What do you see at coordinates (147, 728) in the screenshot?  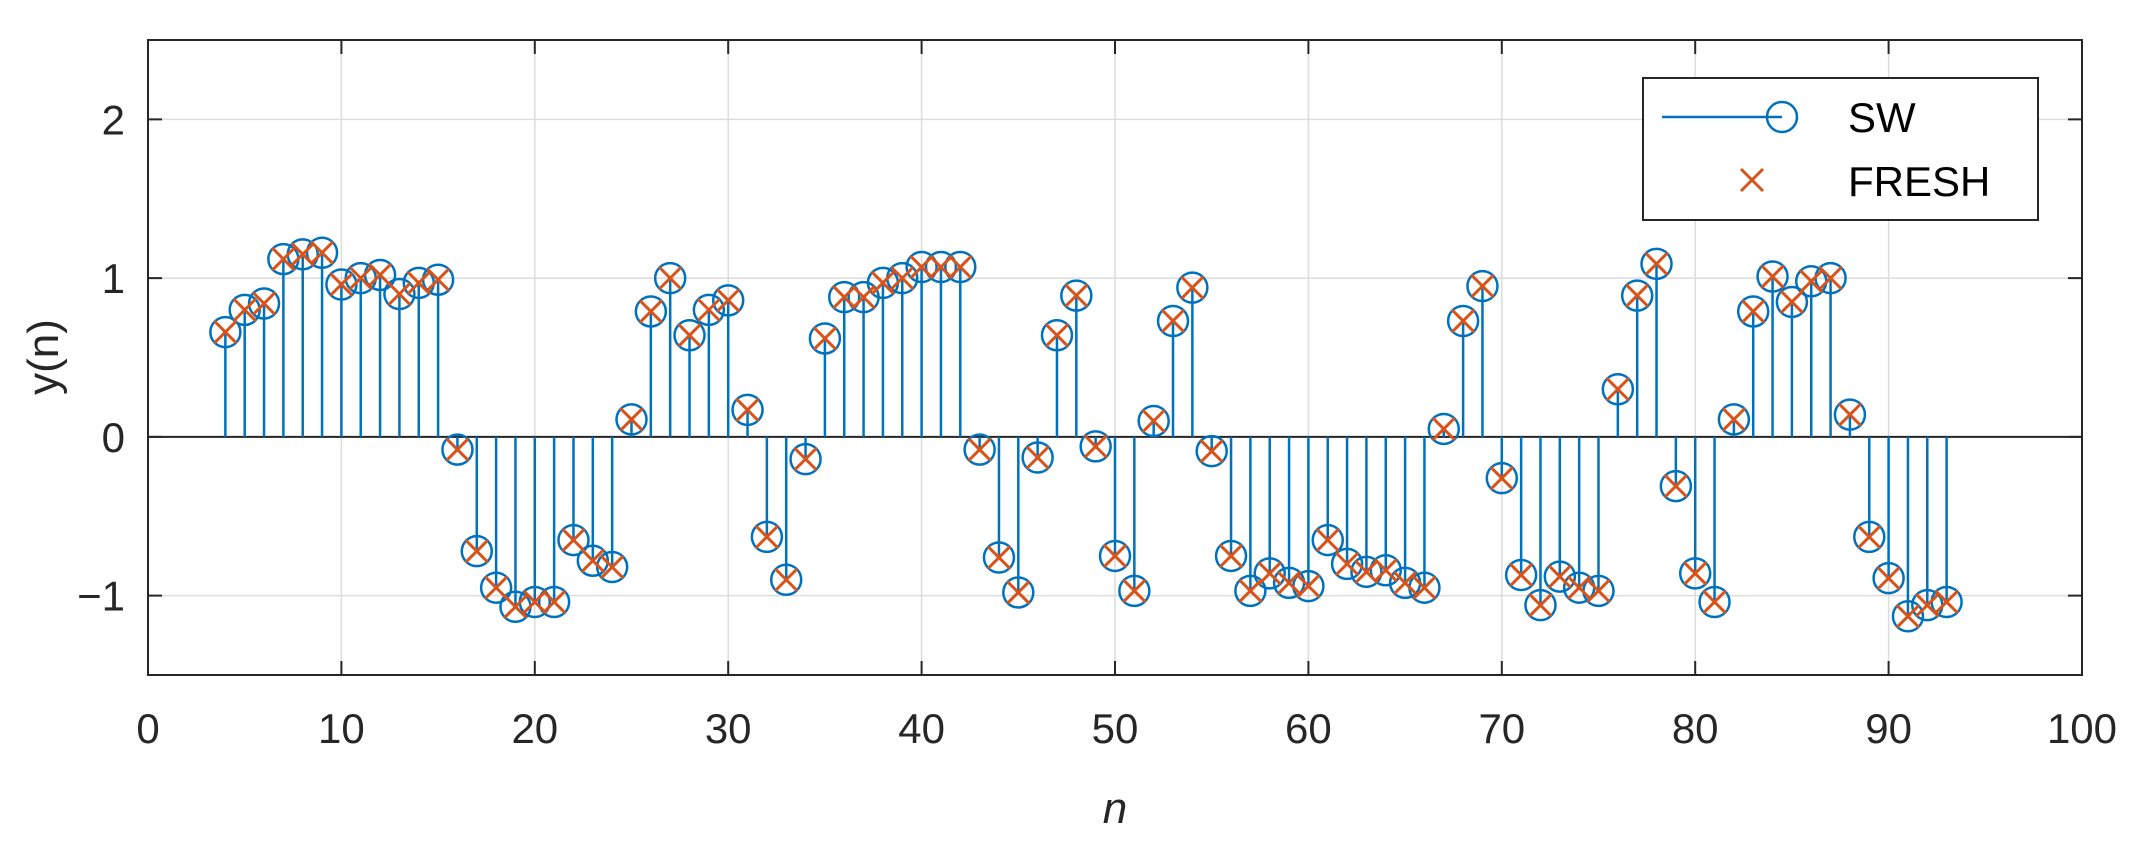 I see `x-tick-label: 0` at bounding box center [147, 728].